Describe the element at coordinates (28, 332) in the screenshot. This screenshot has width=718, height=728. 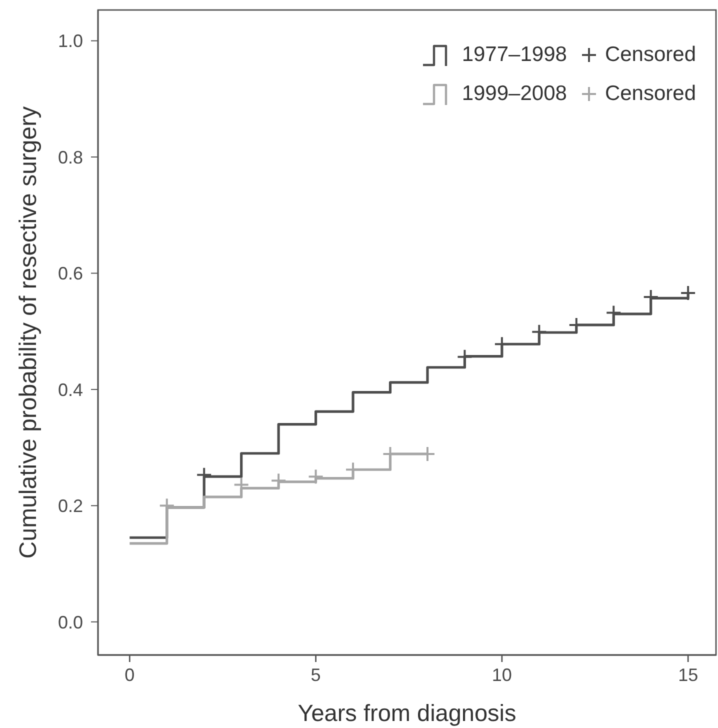
I see `y-axis-title: Cumulative probability of resective surgery` at that location.